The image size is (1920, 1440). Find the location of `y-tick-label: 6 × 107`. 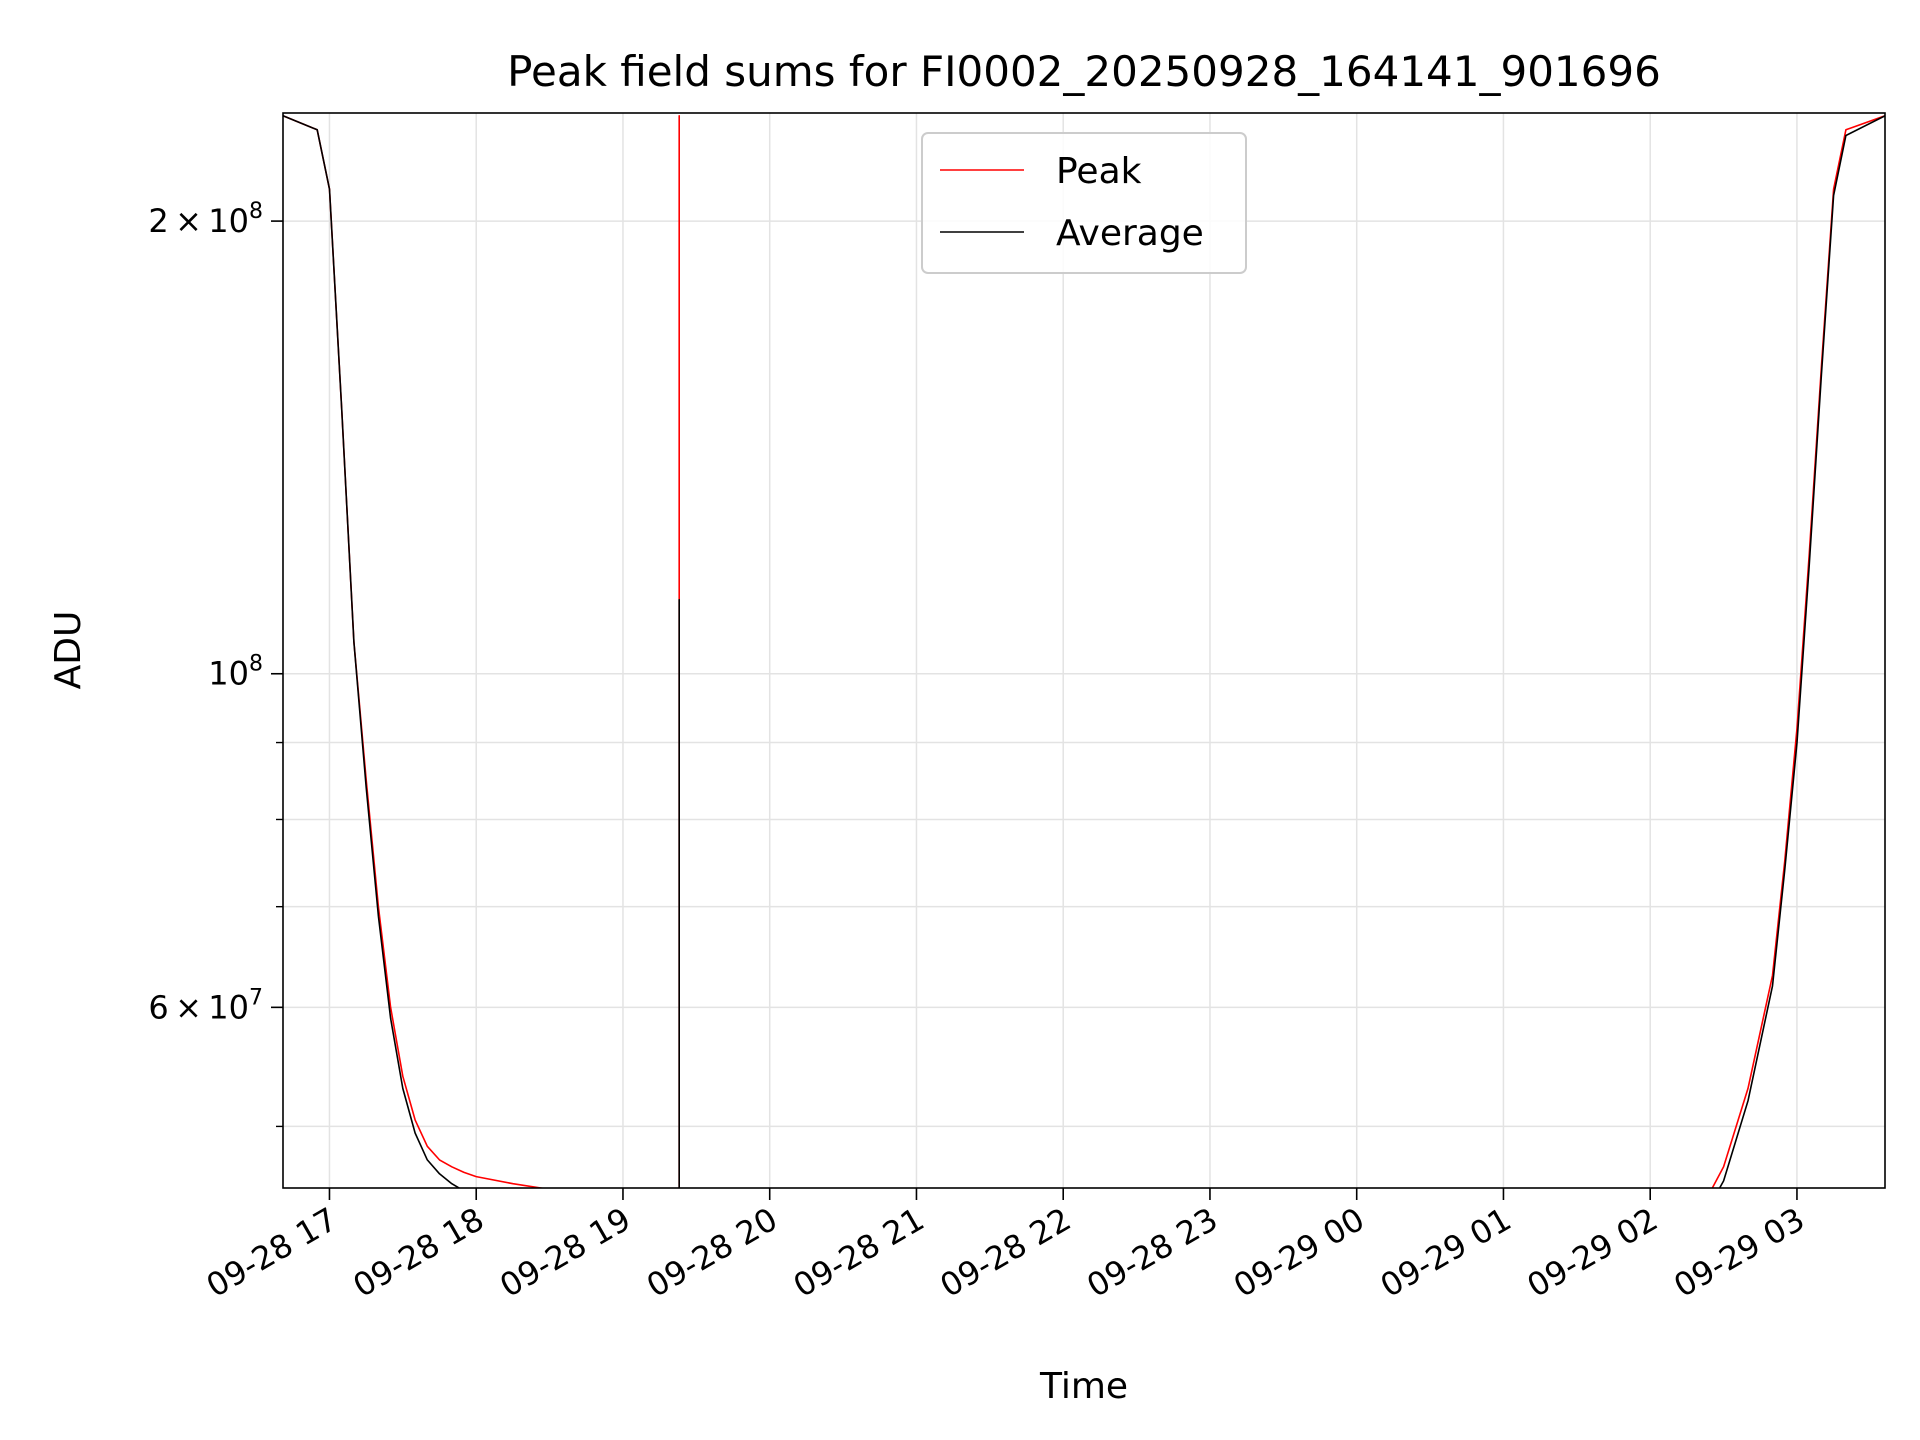

y-tick-label: 6 × 107 is located at coordinates (205, 1005).